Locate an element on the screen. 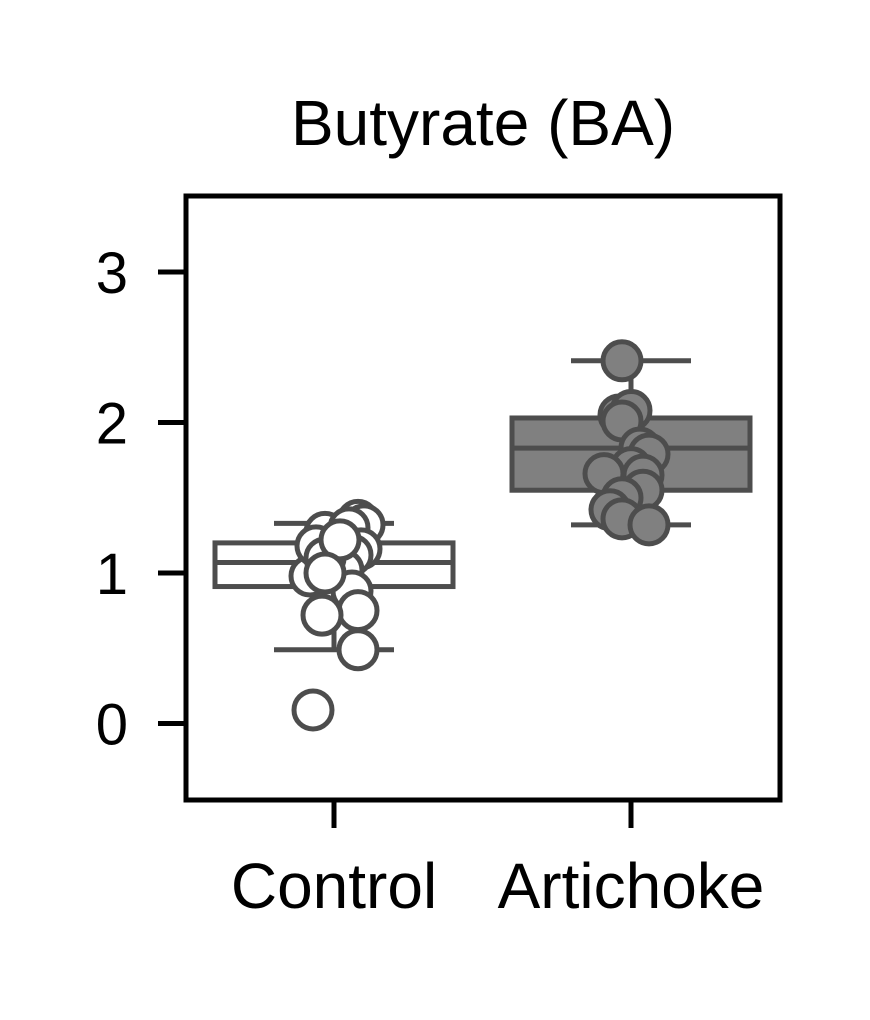 The height and width of the screenshot is (1020, 870). x-axis: Control Artichoke is located at coordinates (498, 861).